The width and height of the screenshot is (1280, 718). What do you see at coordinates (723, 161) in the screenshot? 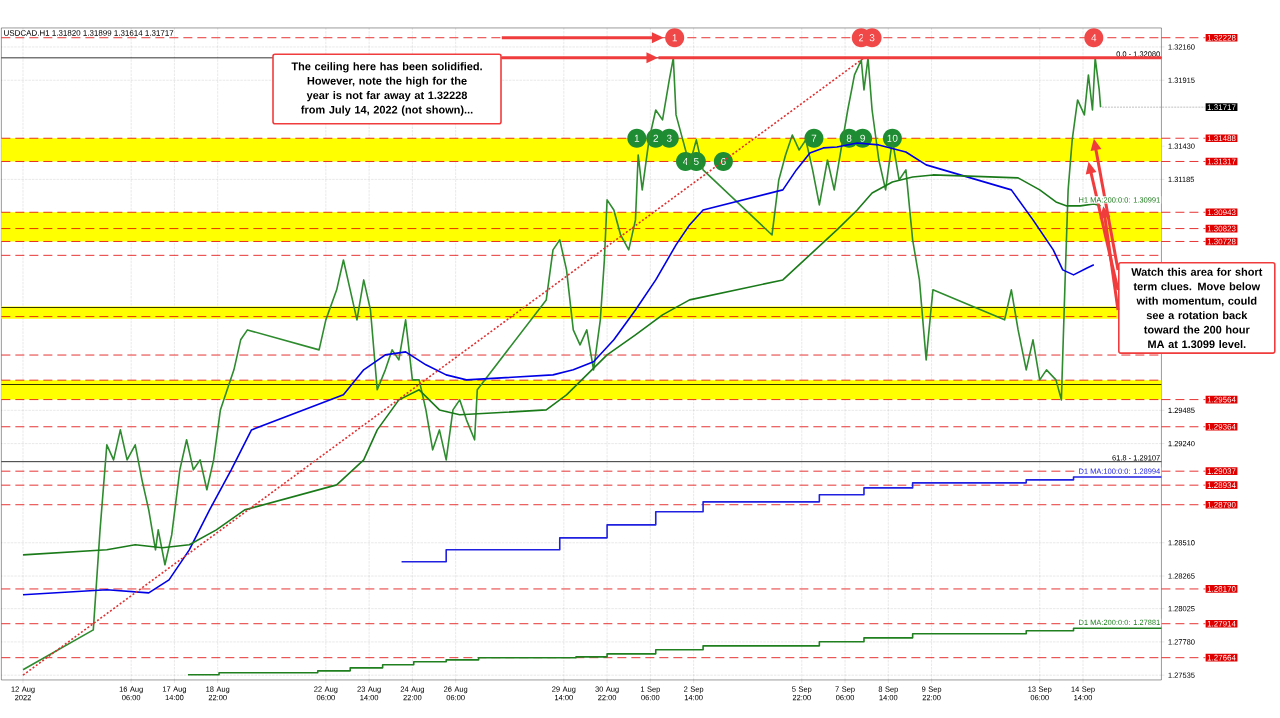
I see `annotation: 6` at bounding box center [723, 161].